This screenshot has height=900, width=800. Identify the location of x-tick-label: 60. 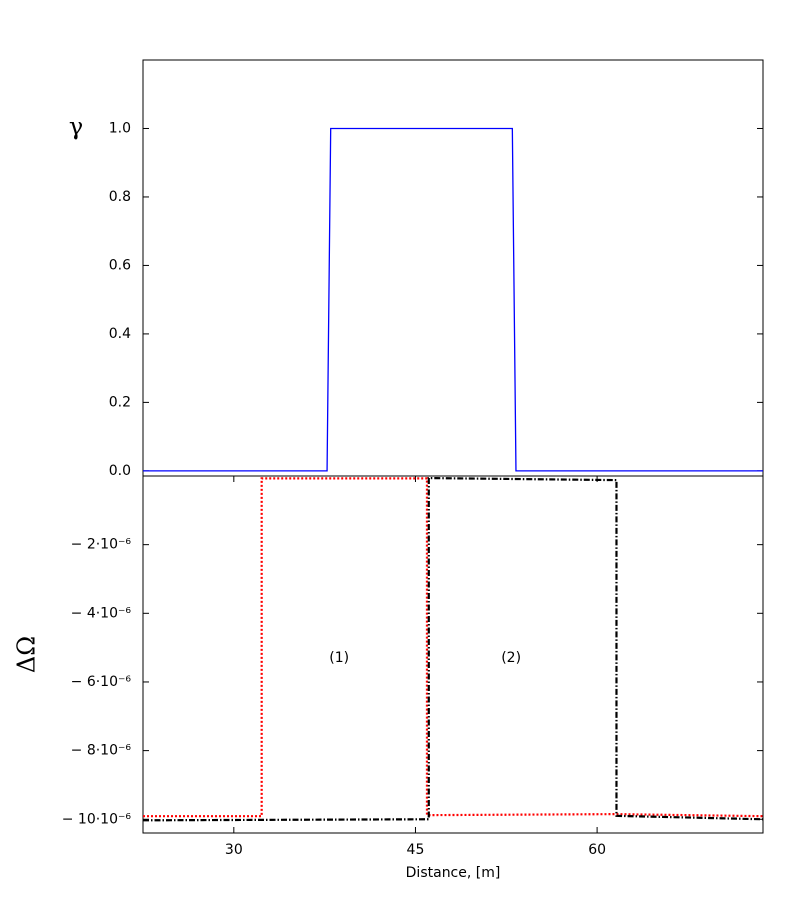
(597, 850).